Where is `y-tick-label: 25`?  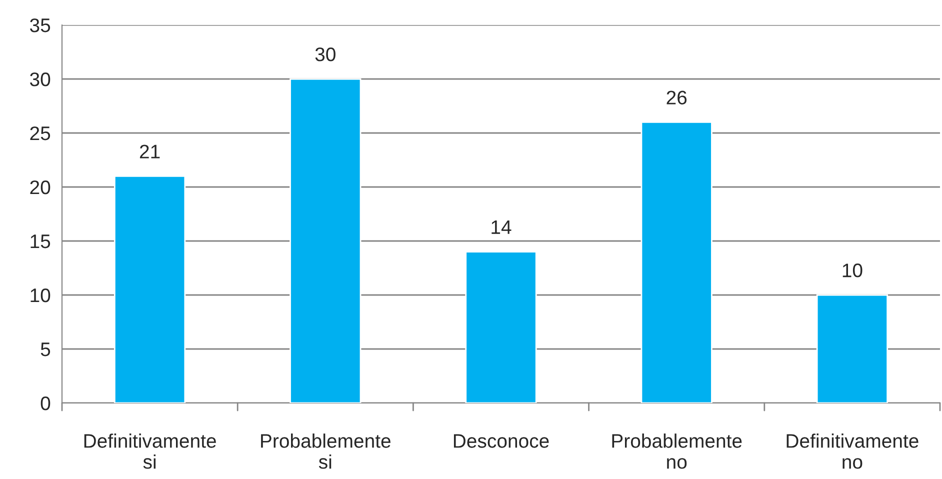 y-tick-label: 25 is located at coordinates (40, 133).